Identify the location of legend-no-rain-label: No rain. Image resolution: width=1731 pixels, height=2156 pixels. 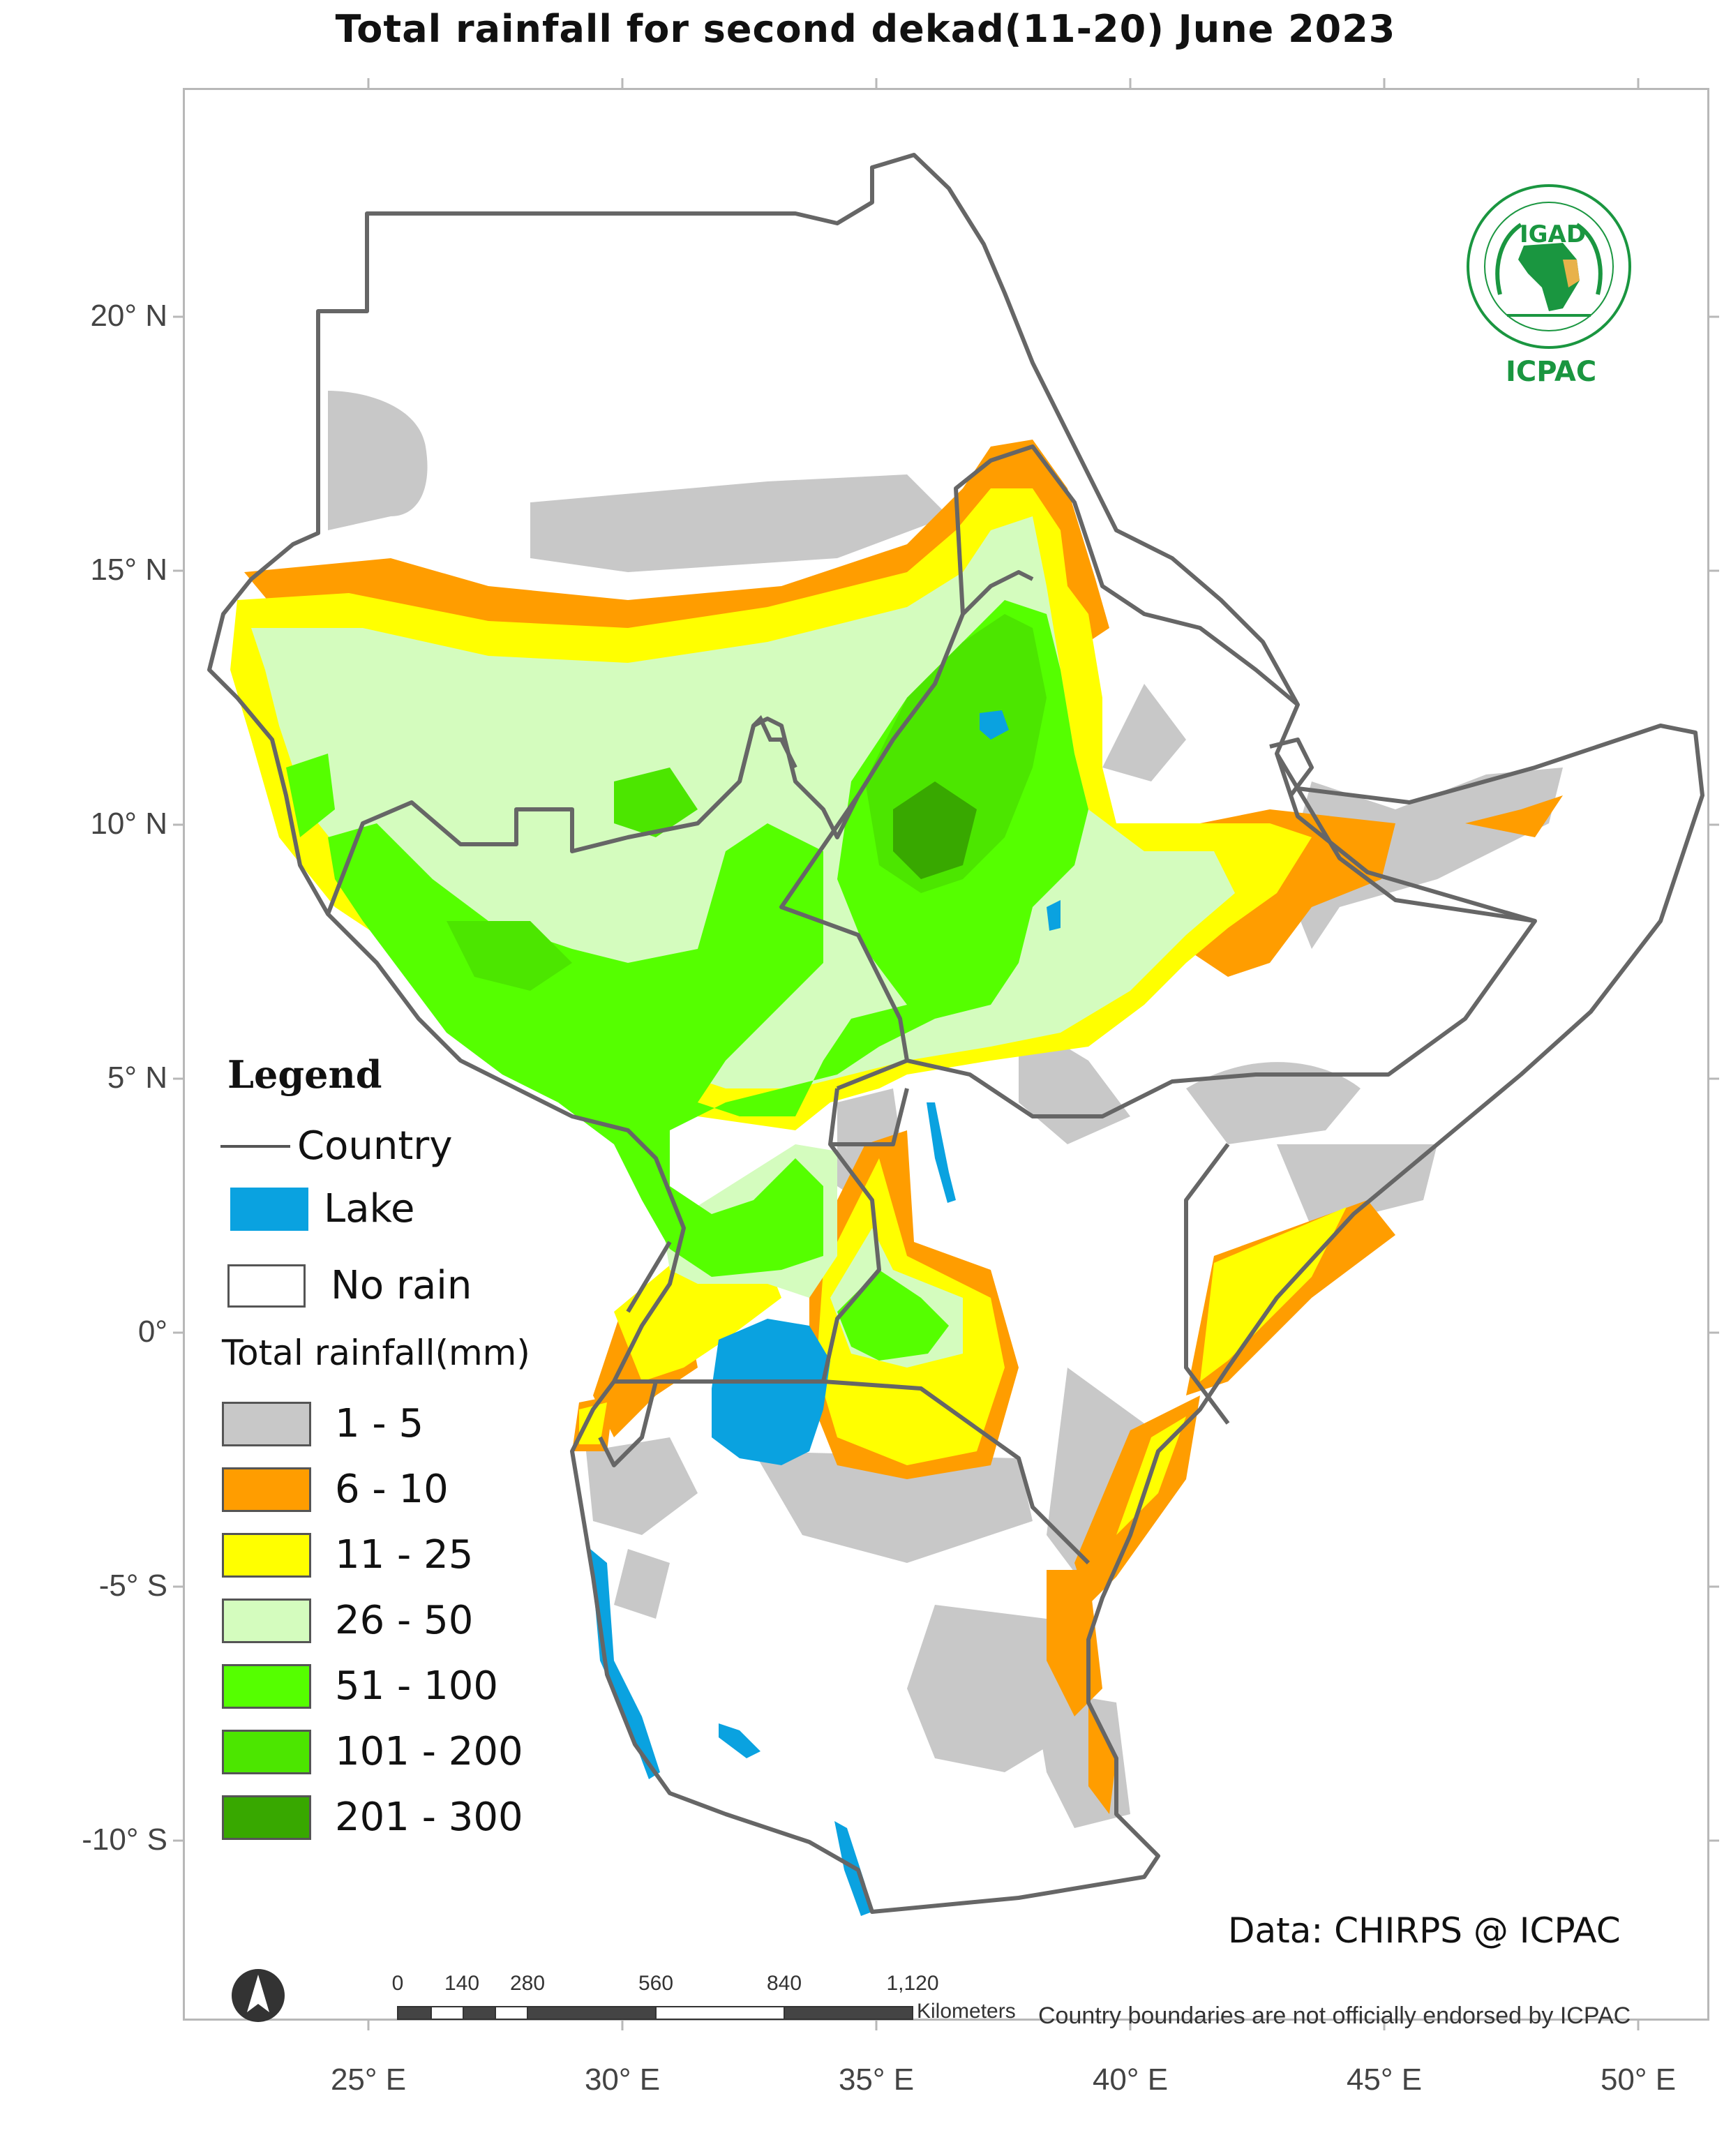
(401, 1285).